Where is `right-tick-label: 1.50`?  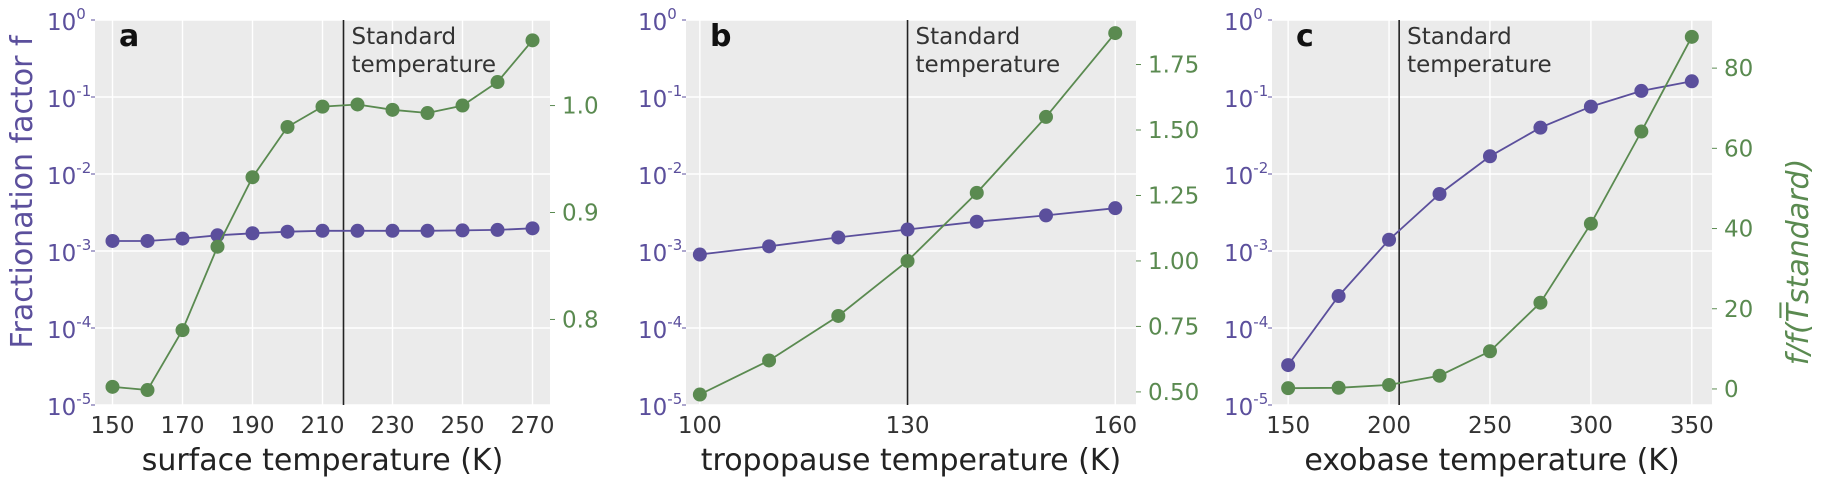 right-tick-label: 1.50 is located at coordinates (1173, 131).